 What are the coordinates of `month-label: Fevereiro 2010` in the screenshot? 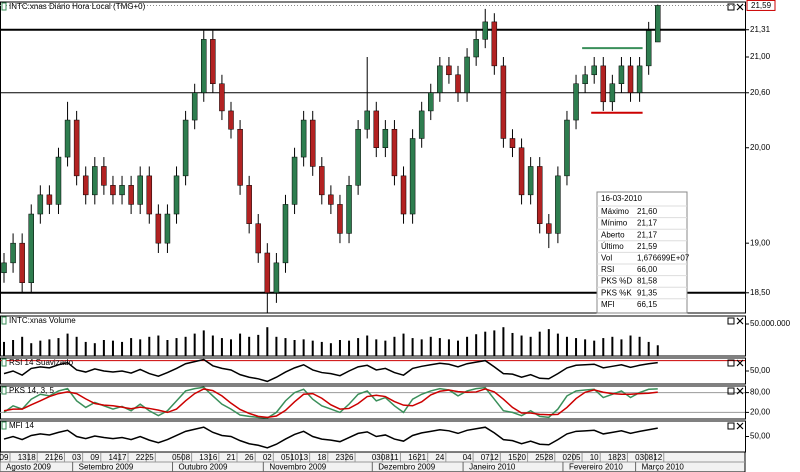 It's located at (596, 467).